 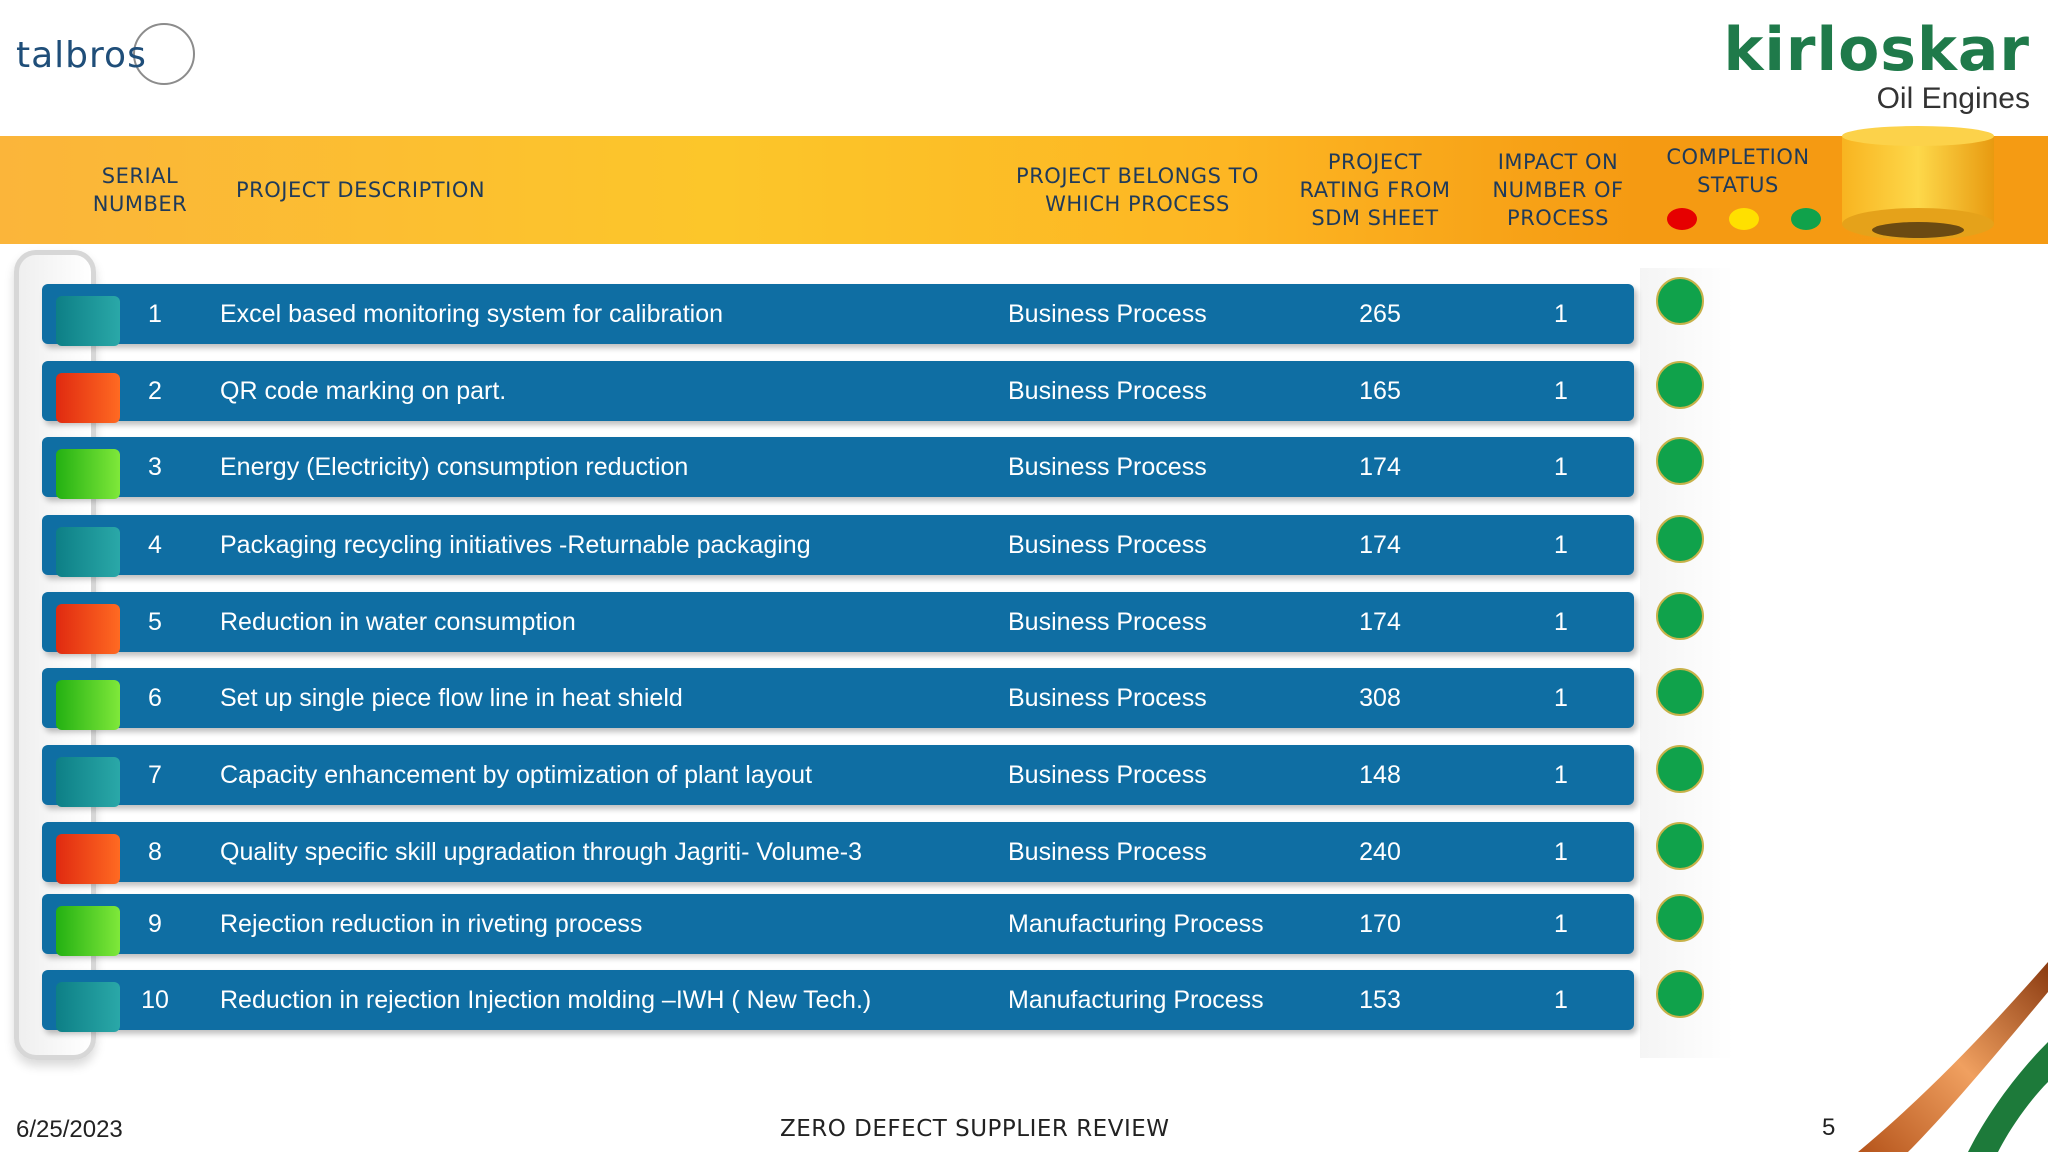 What do you see at coordinates (1137, 190) in the screenshot?
I see `header-process: PROJECT BELONGS TO WHICH PROCESS` at bounding box center [1137, 190].